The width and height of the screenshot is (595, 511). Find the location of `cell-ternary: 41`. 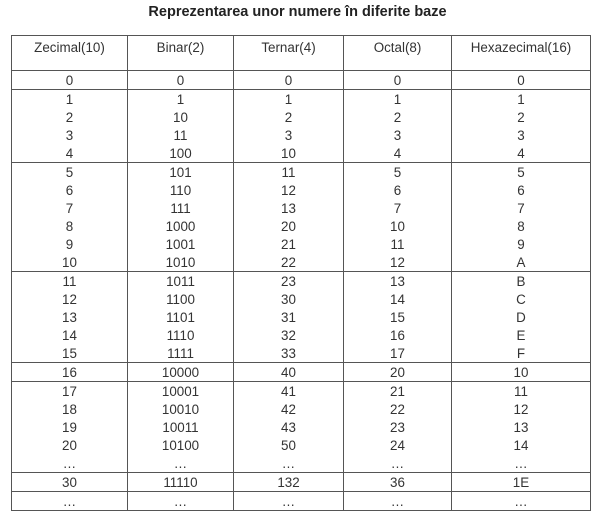

cell-ternary: 41 is located at coordinates (288, 390).